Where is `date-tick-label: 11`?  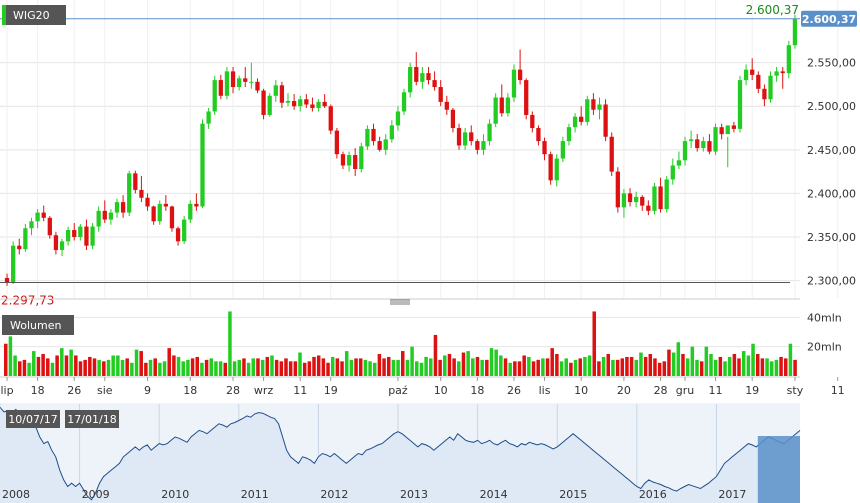
date-tick-label: 11 is located at coordinates (838, 390).